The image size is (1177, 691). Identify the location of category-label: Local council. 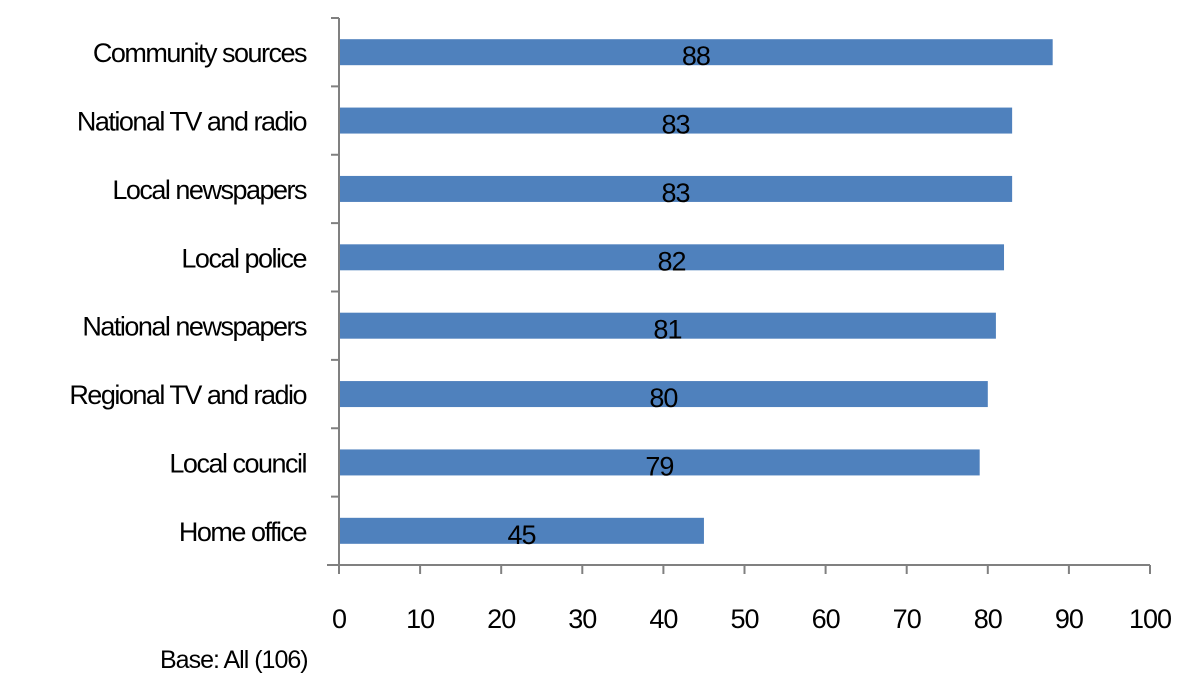
(237, 463).